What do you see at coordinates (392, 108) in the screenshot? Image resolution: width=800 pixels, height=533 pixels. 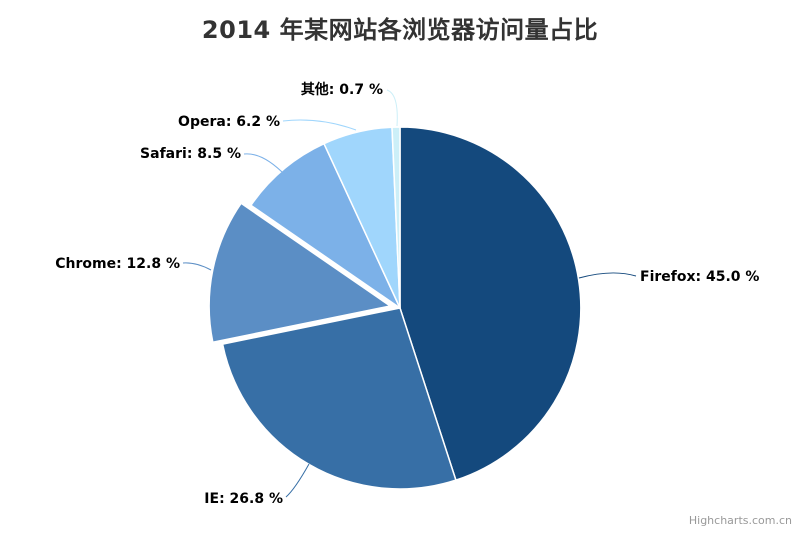 I see `label-connector-other` at bounding box center [392, 108].